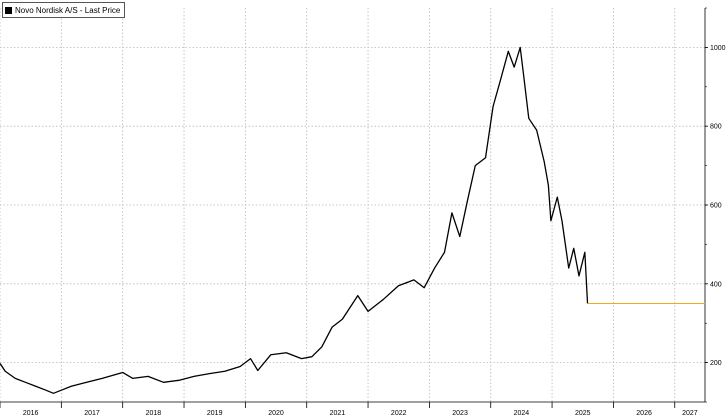 The width and height of the screenshot is (728, 420). Describe the element at coordinates (522, 413) in the screenshot. I see `x-tick-label: 2024` at that location.